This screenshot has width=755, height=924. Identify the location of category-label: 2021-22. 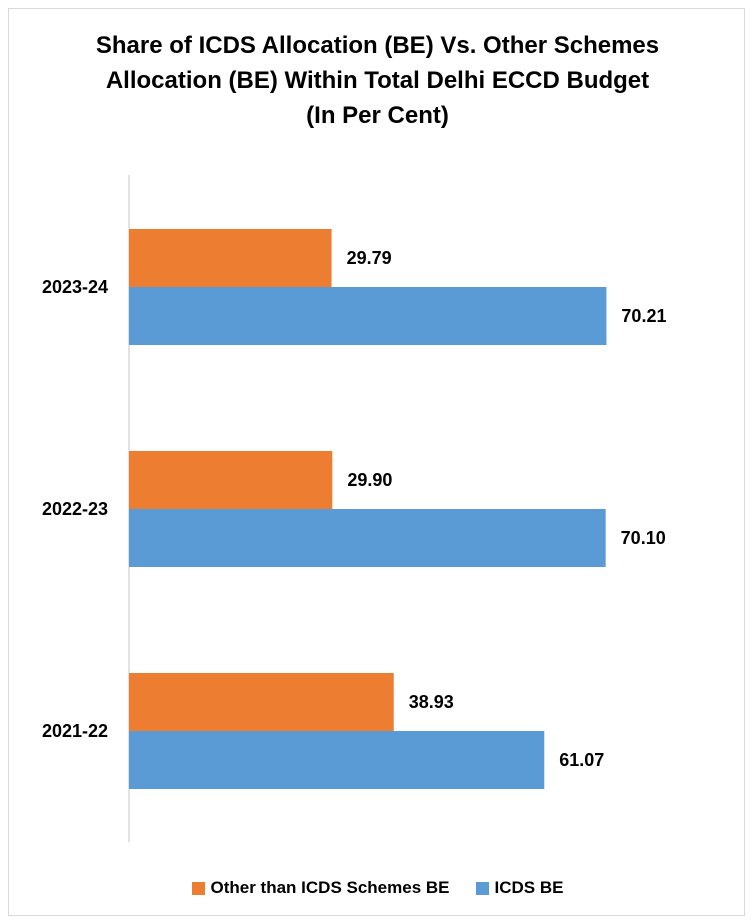
(75, 731).